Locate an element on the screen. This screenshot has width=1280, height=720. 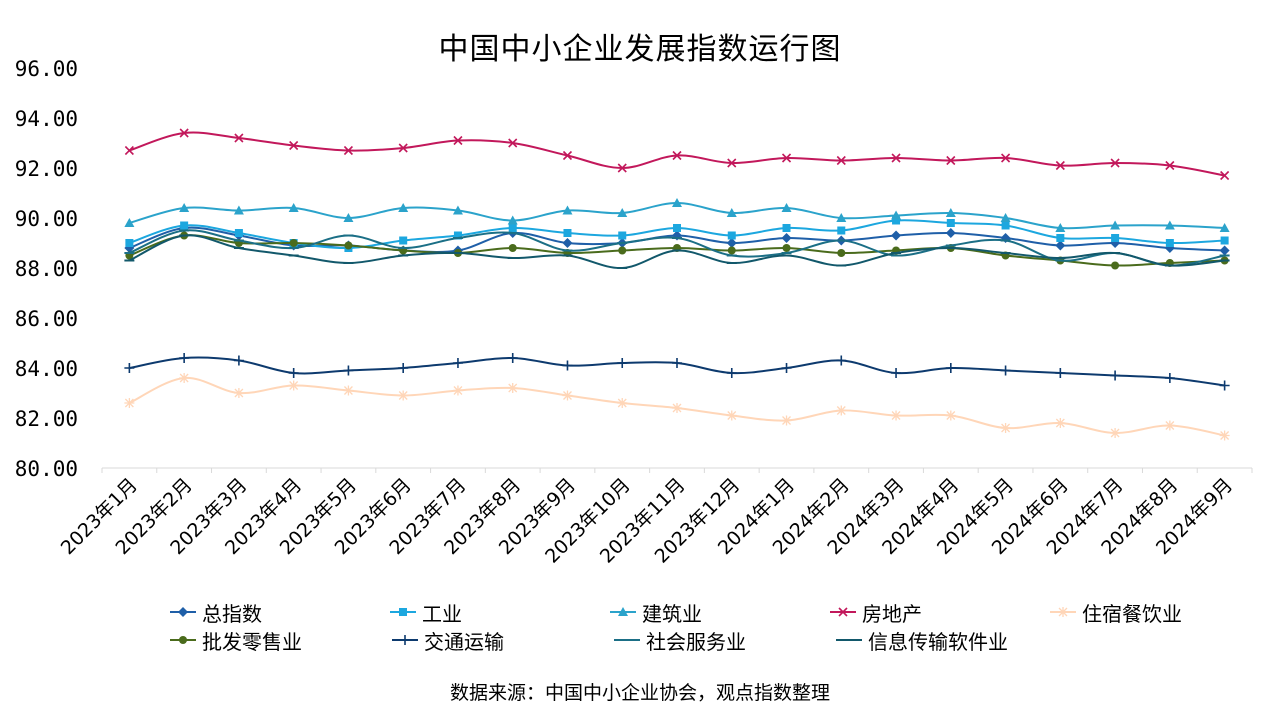
legend-item: 总指数 is located at coordinates (278, 612).